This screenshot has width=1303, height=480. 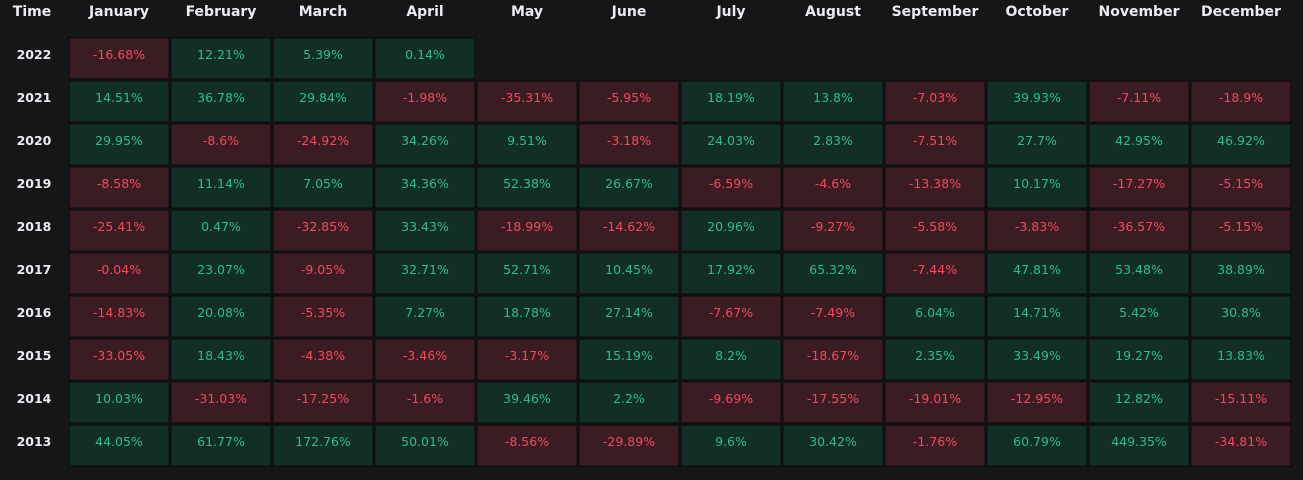 I want to click on cell-value: 14.71%, so click(x=1037, y=312).